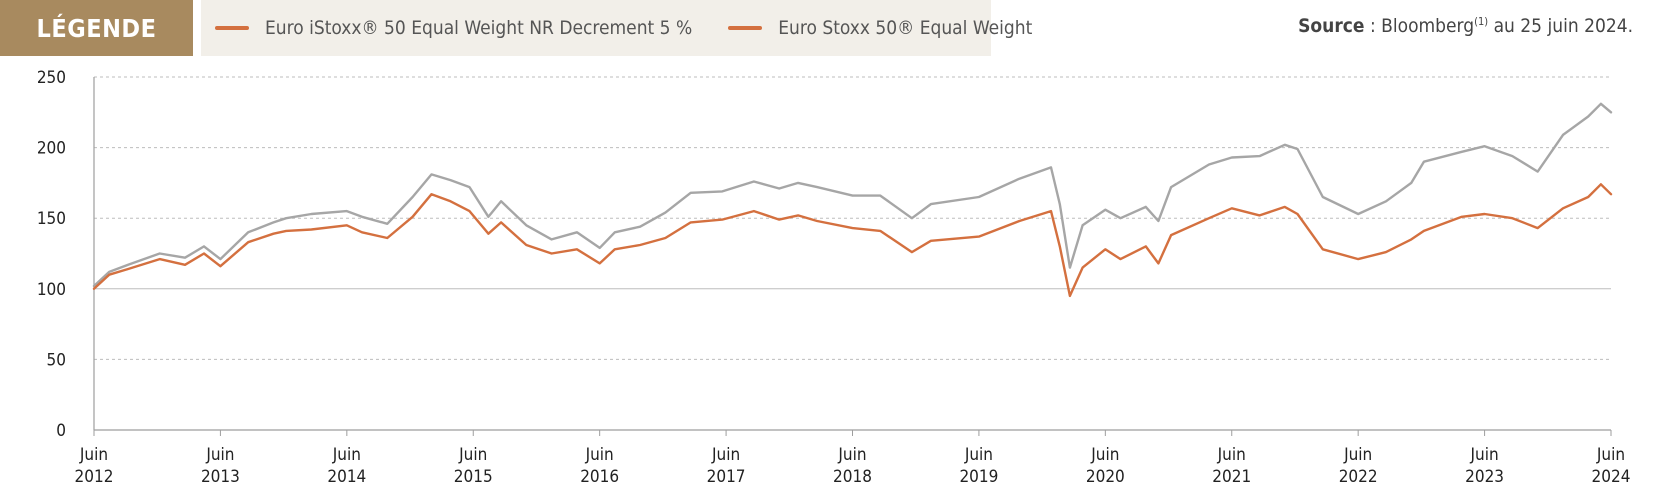 This screenshot has height=495, width=1665. I want to click on x-tick-label-year-2020: 2020, so click(1105, 477).